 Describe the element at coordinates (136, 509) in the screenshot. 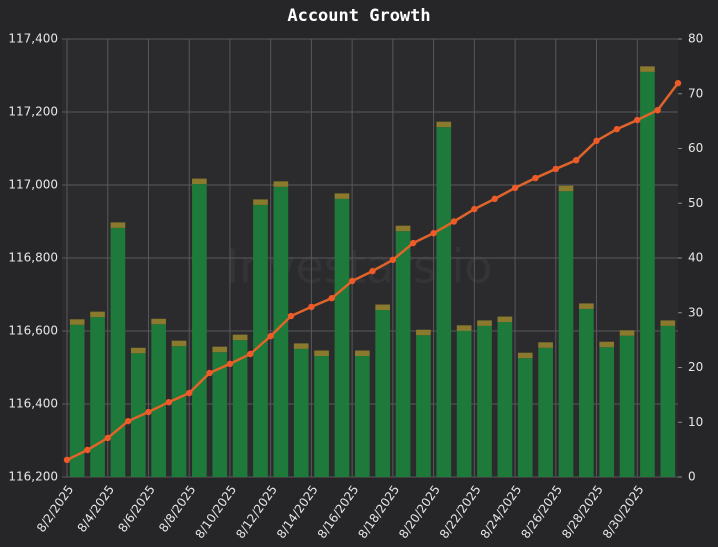

I see `x-tick-label: 8/6/2025` at that location.